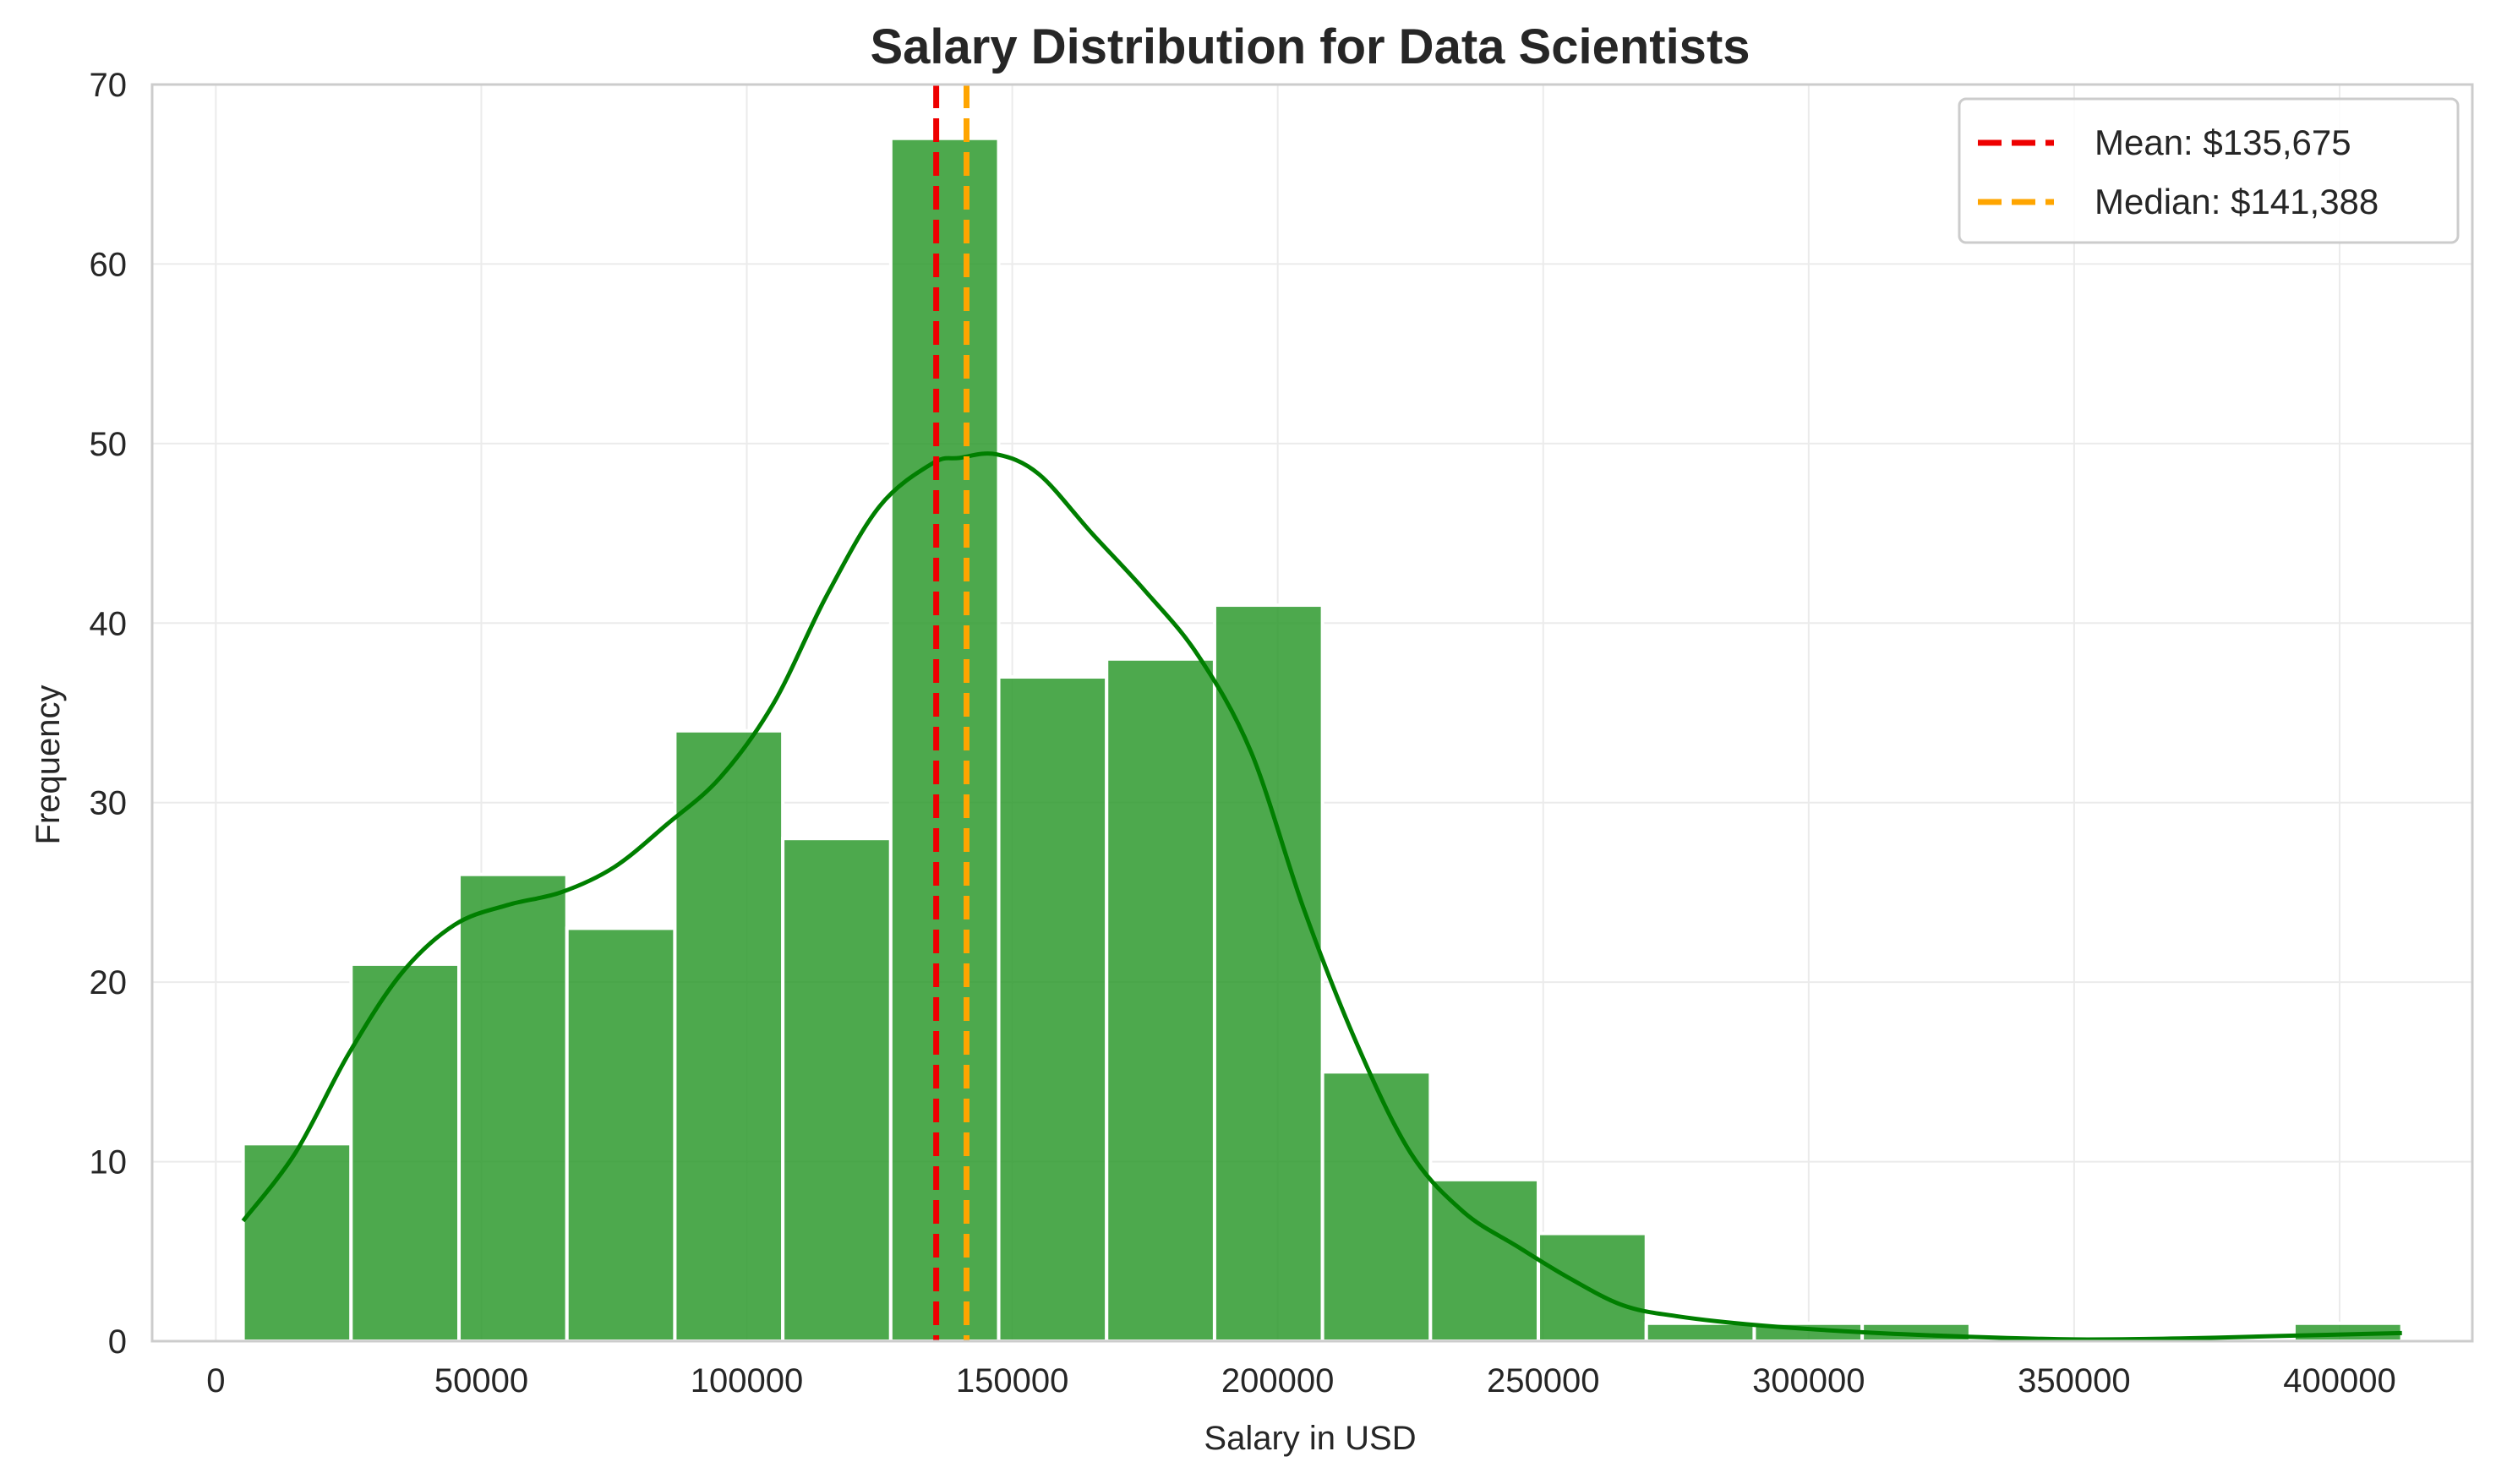 This screenshot has width=2496, height=1484. Describe the element at coordinates (1543, 1381) in the screenshot. I see `x-tick-label: 250000` at that location.